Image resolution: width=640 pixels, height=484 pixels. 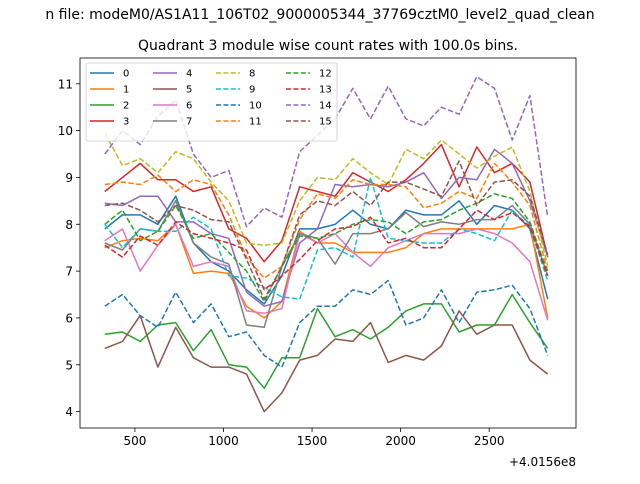 I want to click on legend-label-13: 13, so click(x=325, y=90).